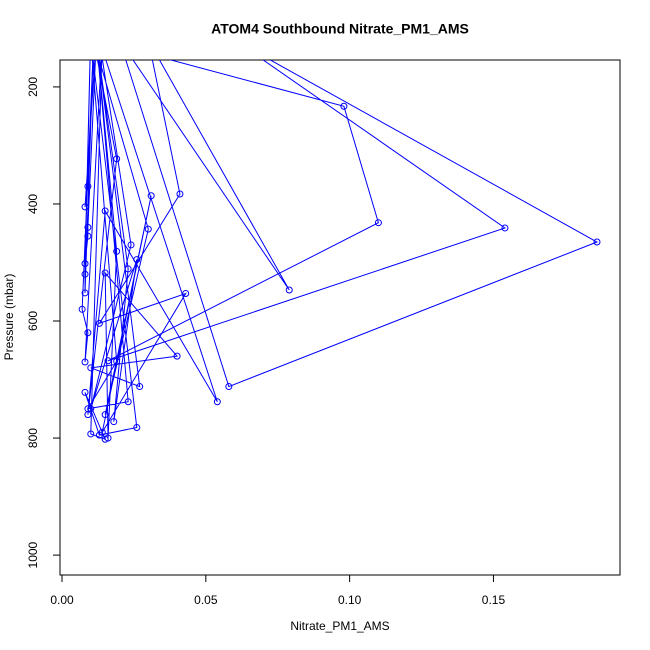 Image resolution: width=650 pixels, height=650 pixels. I want to click on y-axis-label: Pressure (mbar), so click(9, 317).